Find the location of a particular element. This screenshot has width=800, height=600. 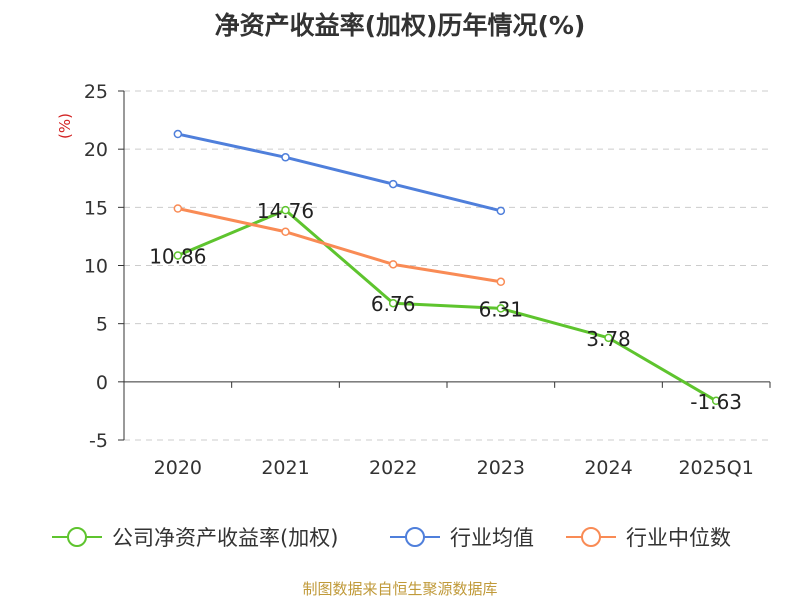

x-tick-label: 2023 is located at coordinates (501, 468).